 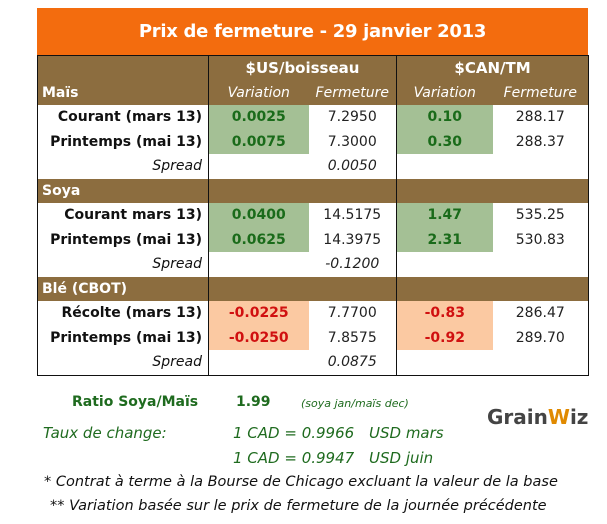 What do you see at coordinates (253, 402) in the screenshot?
I see `ratio-value: 1.99` at bounding box center [253, 402].